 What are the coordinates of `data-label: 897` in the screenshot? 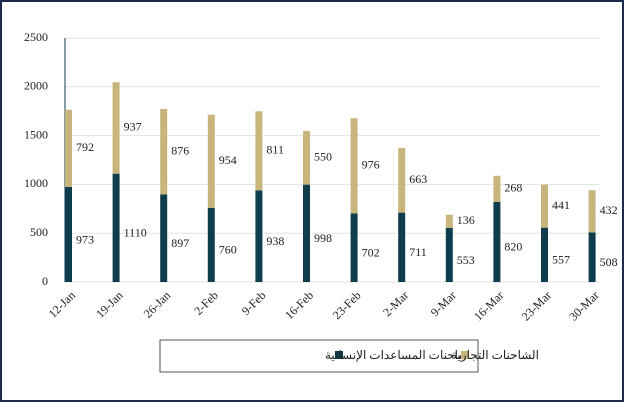 It's located at (180, 243).